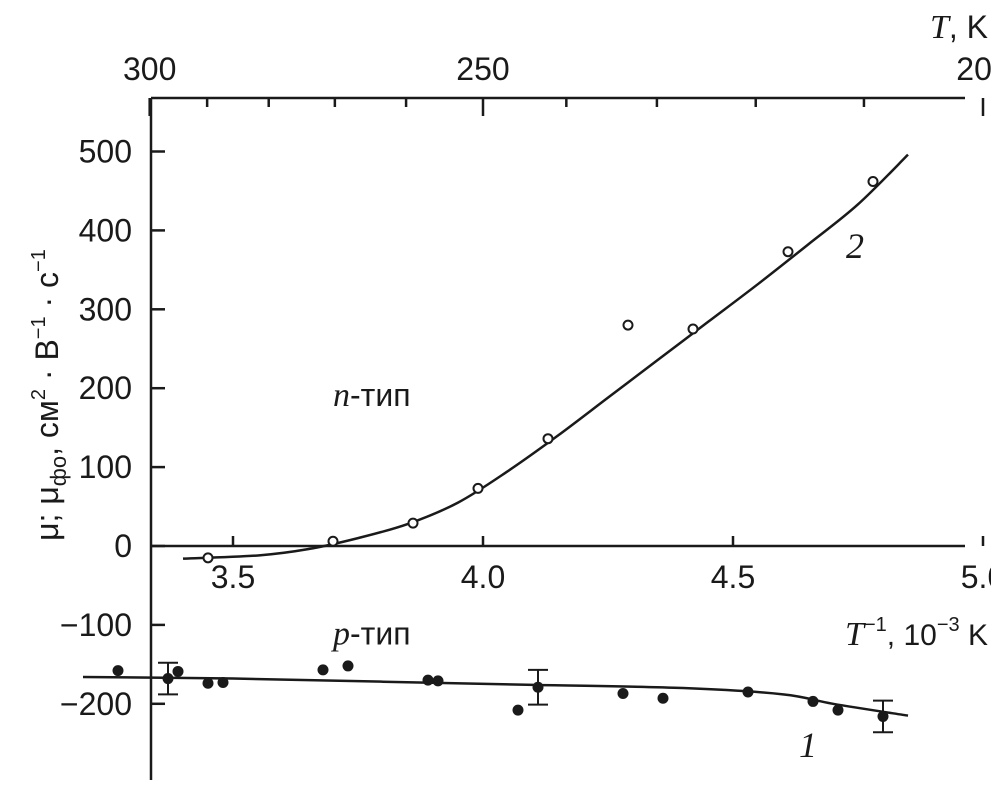  What do you see at coordinates (123, 546) in the screenshot?
I see `y-tick-label: 0` at bounding box center [123, 546].